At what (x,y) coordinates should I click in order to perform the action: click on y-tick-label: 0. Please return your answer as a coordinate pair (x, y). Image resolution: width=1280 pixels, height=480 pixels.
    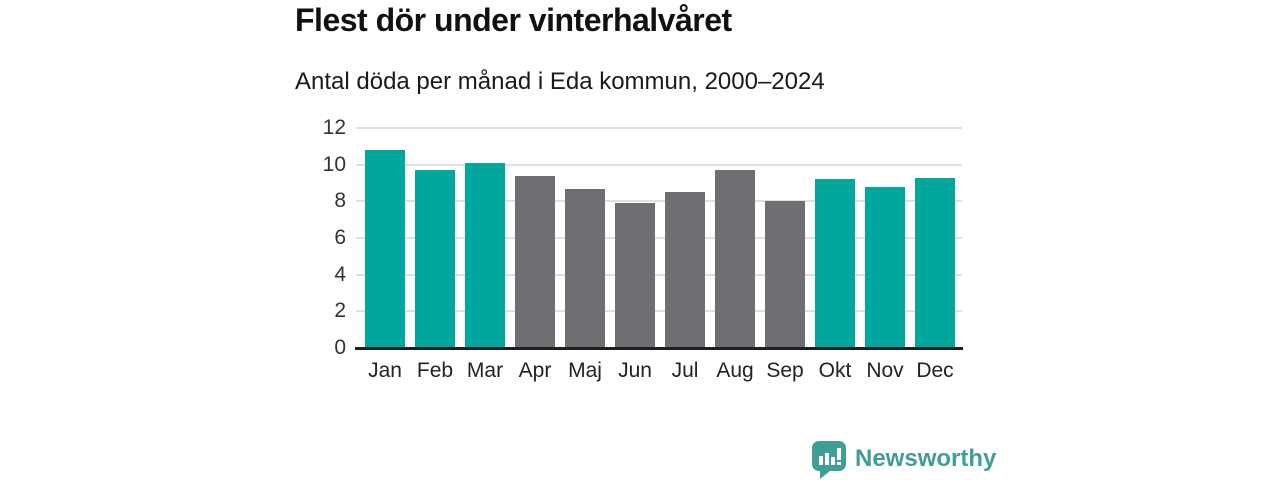
    Looking at the image, I should click on (340, 347).